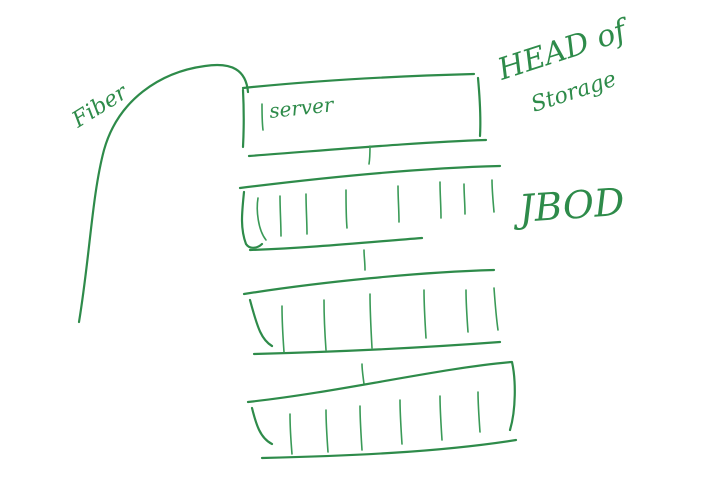 Image resolution: width=720 pixels, height=483 pixels. I want to click on connector-server-jbod1, so click(369, 155).